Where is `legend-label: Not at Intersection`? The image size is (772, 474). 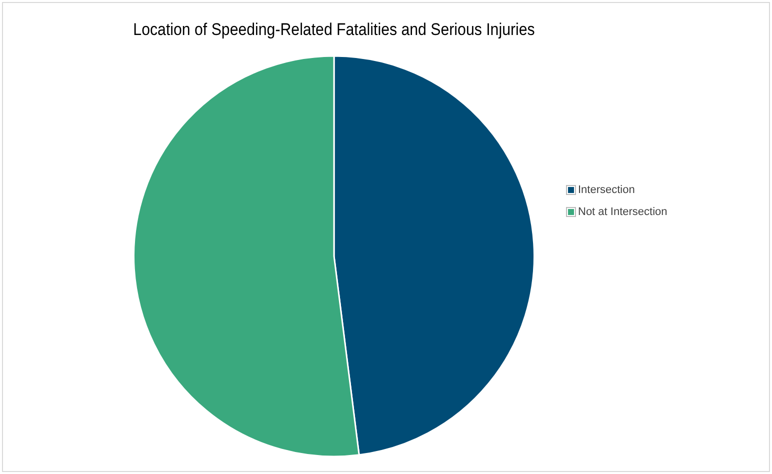
legend-label: Not at Intersection is located at coordinates (622, 212).